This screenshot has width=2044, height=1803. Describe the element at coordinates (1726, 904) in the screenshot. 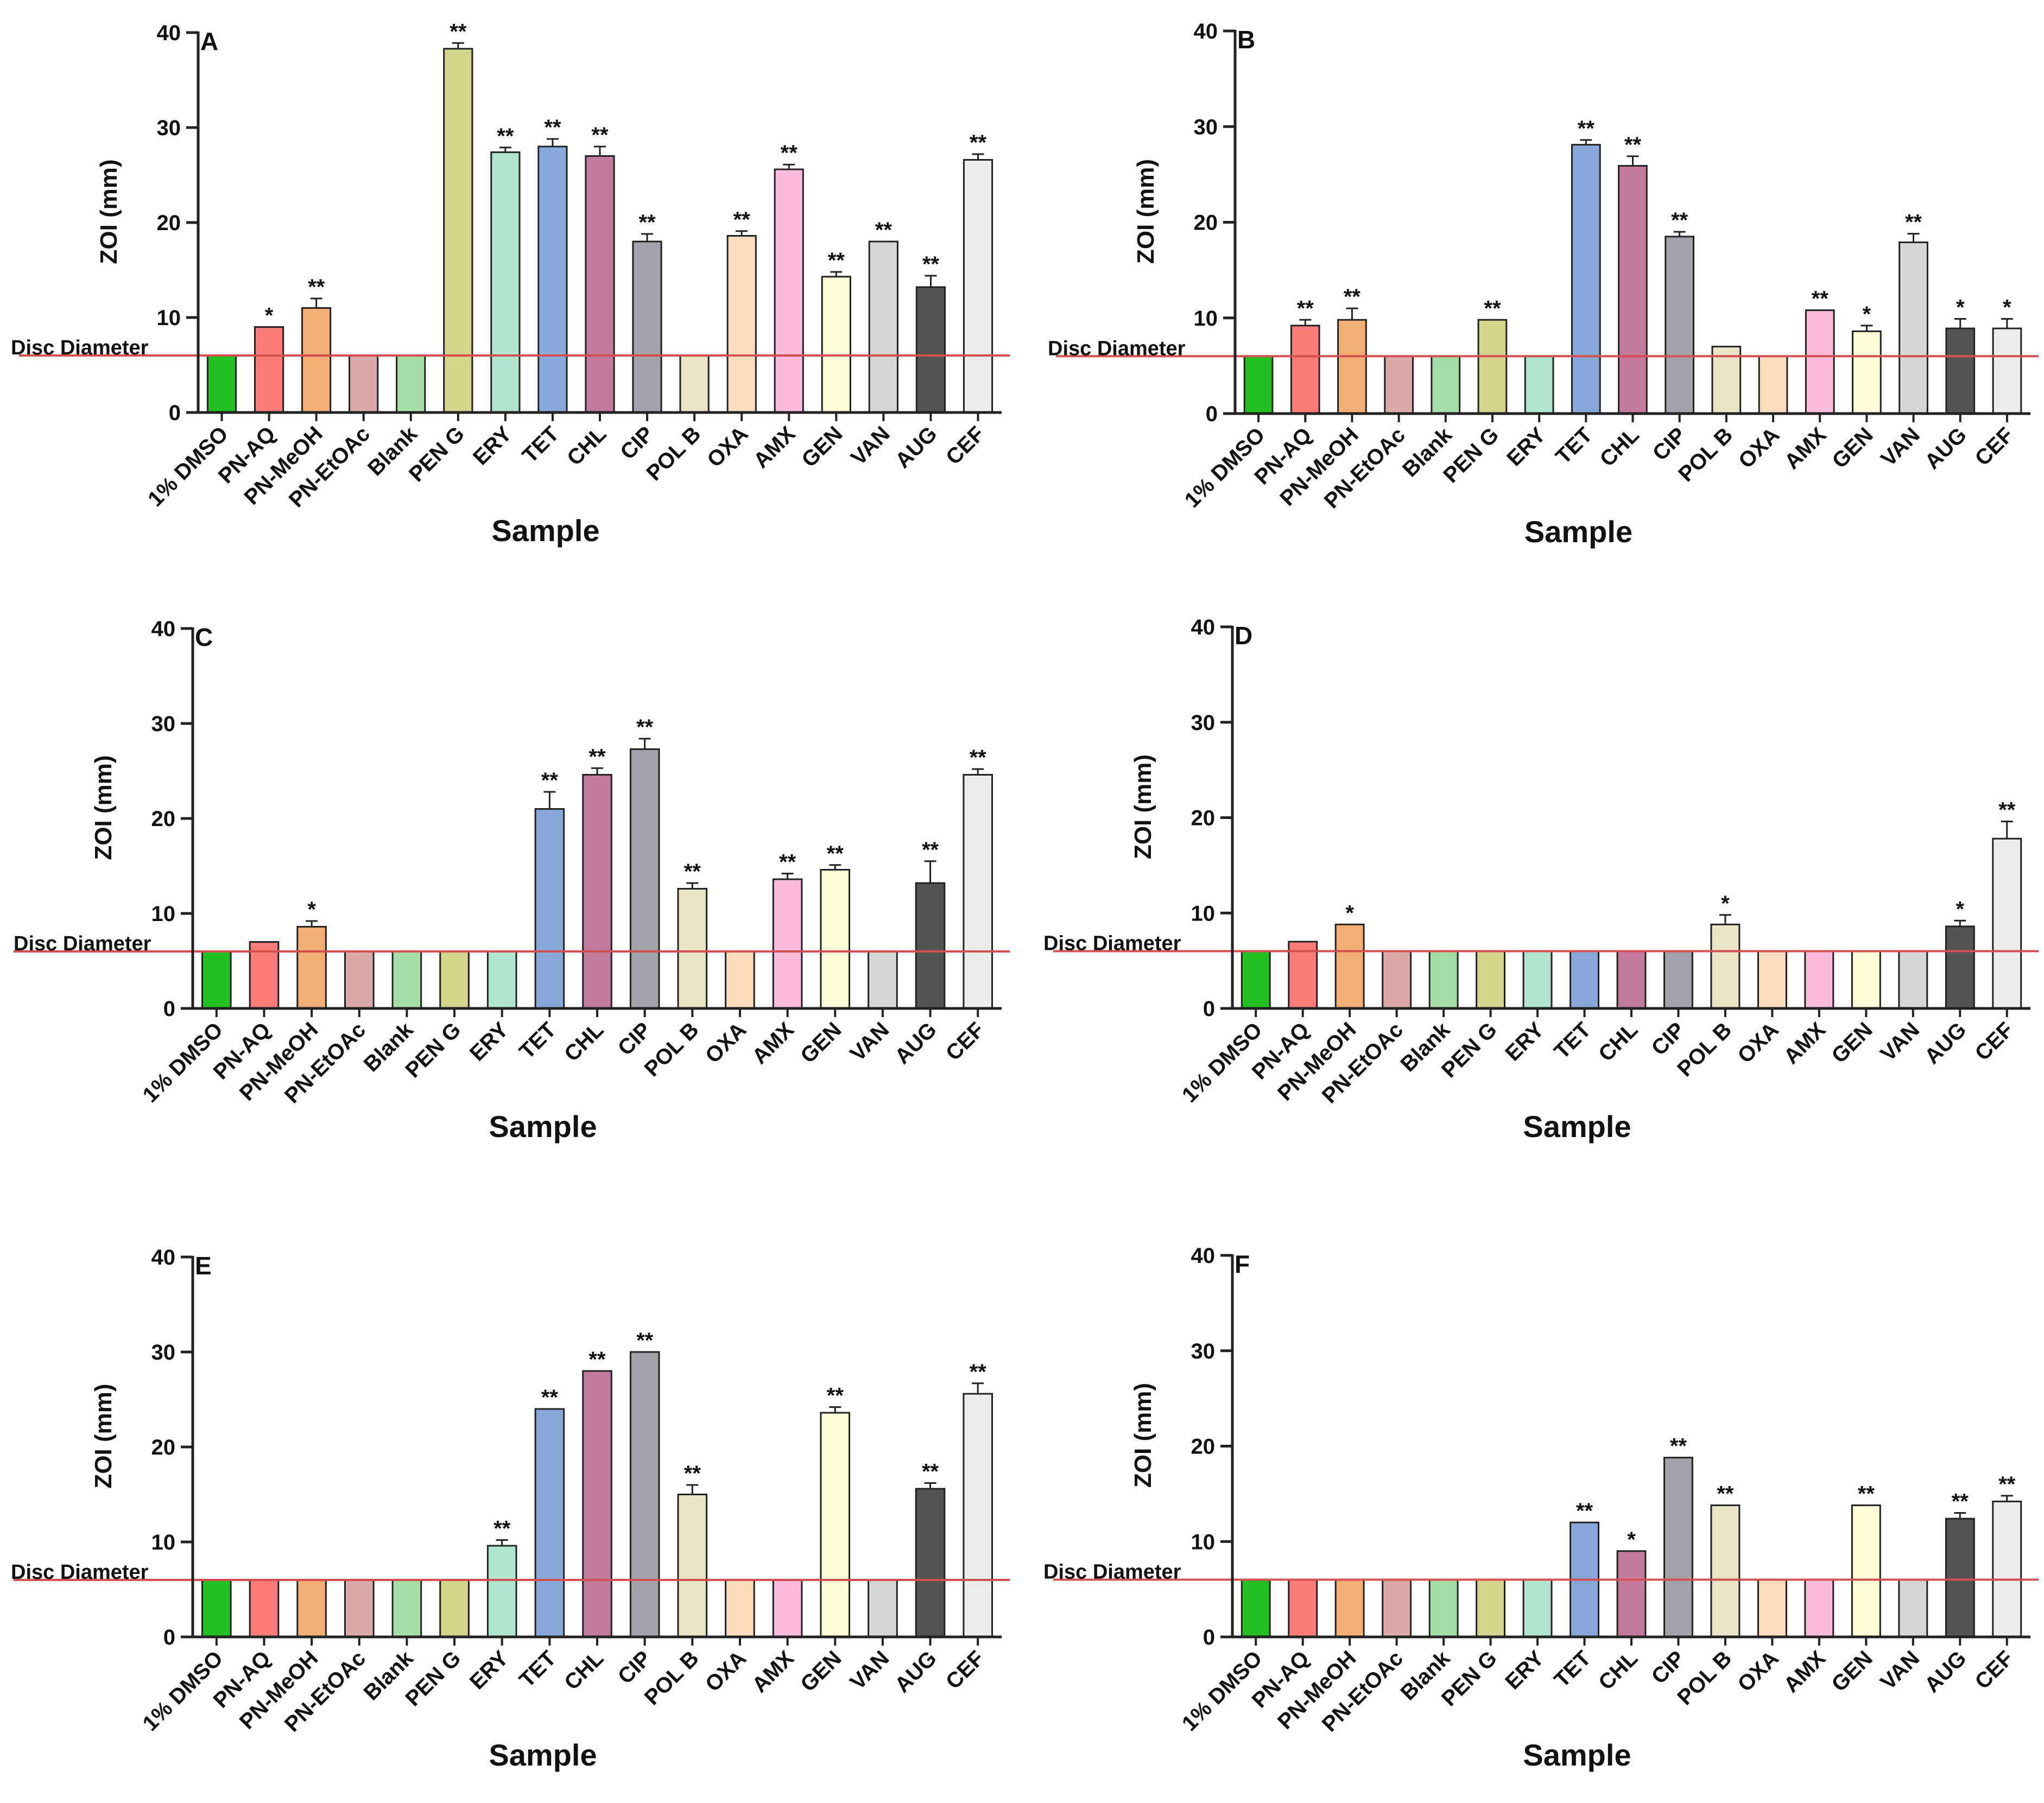

I see `significance-marker: *` at that location.